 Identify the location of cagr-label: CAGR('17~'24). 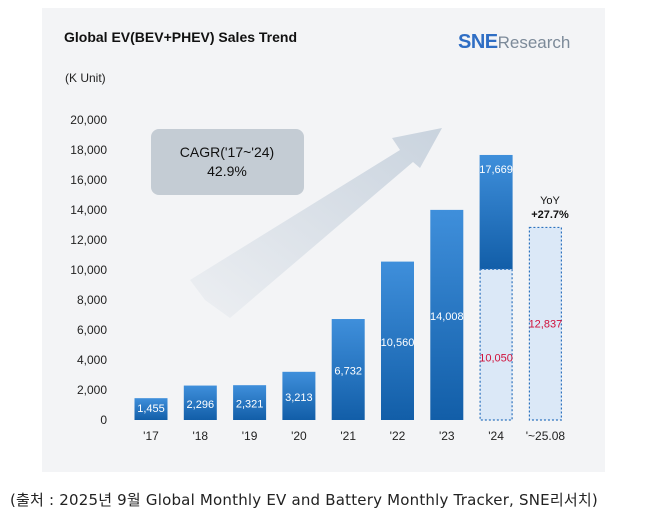
(227, 152).